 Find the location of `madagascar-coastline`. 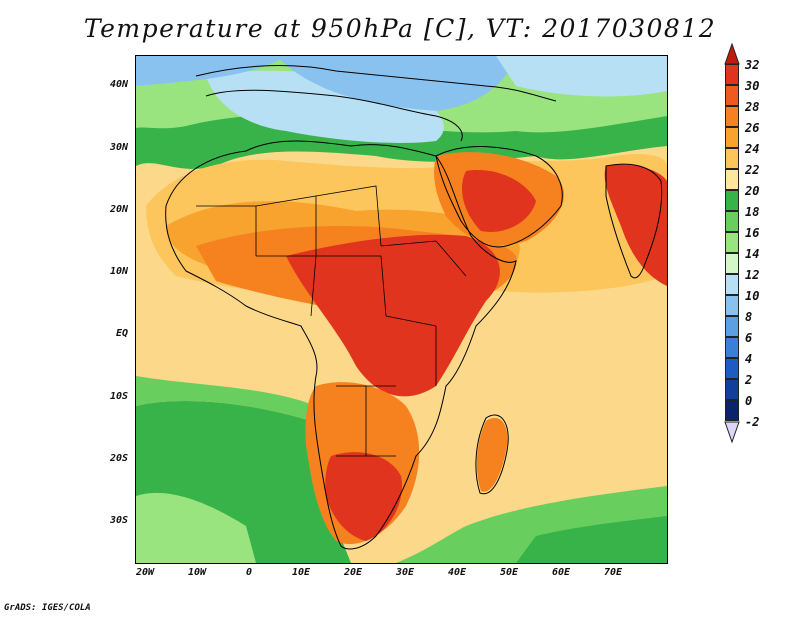

madagascar-coastline is located at coordinates (492, 454).